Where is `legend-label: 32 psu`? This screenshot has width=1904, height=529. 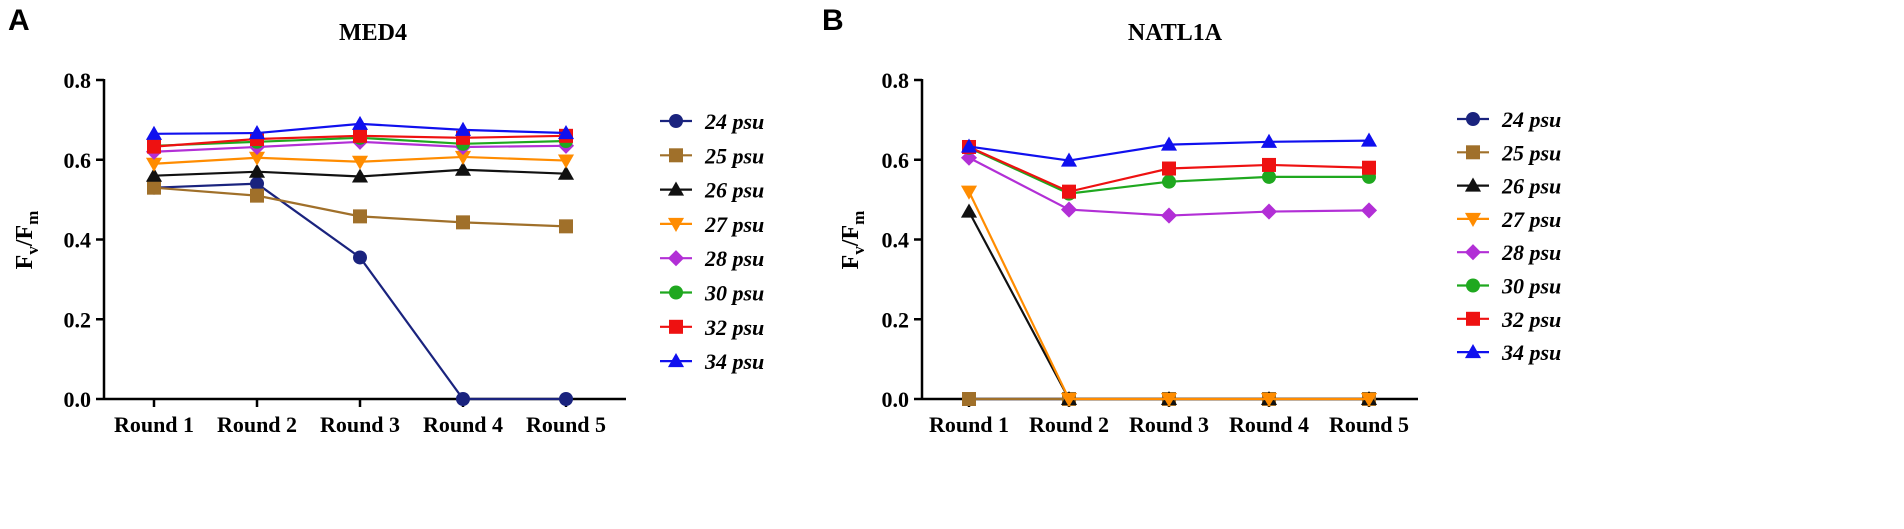
legend-label: 32 psu is located at coordinates (734, 327).